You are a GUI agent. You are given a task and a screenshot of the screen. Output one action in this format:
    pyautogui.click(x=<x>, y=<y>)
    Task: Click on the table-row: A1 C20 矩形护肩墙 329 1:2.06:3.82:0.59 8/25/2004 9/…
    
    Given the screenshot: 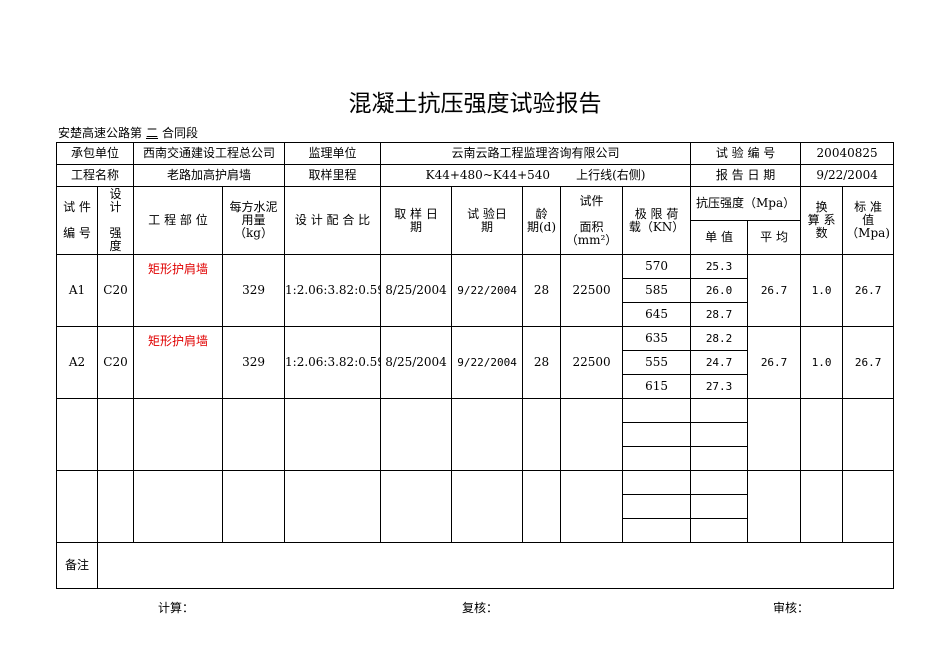 What is the action you would take?
    pyautogui.click(x=475, y=290)
    